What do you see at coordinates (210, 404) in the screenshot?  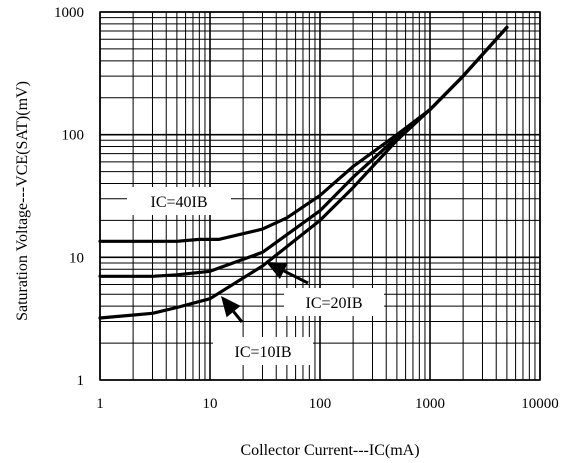 I see `x-tick-label: 10` at bounding box center [210, 404].